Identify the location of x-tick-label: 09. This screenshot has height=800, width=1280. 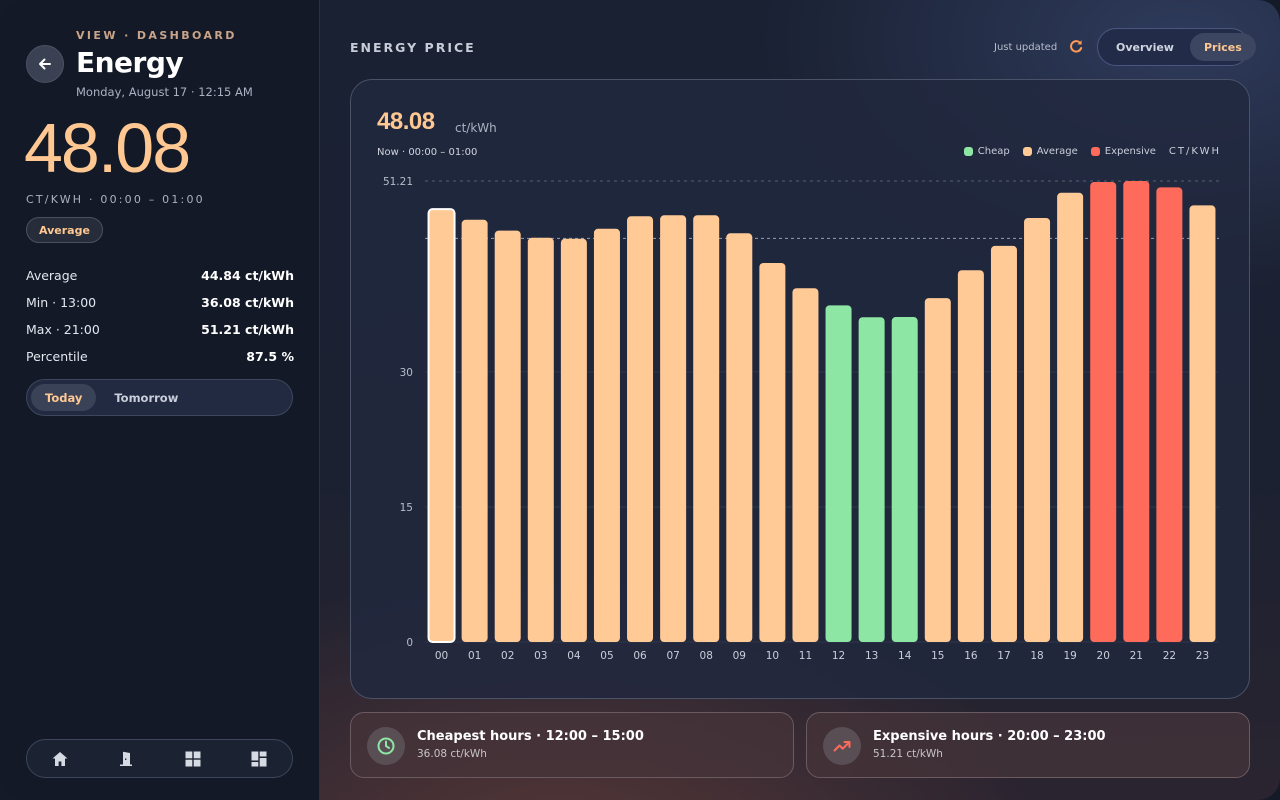
(739, 656).